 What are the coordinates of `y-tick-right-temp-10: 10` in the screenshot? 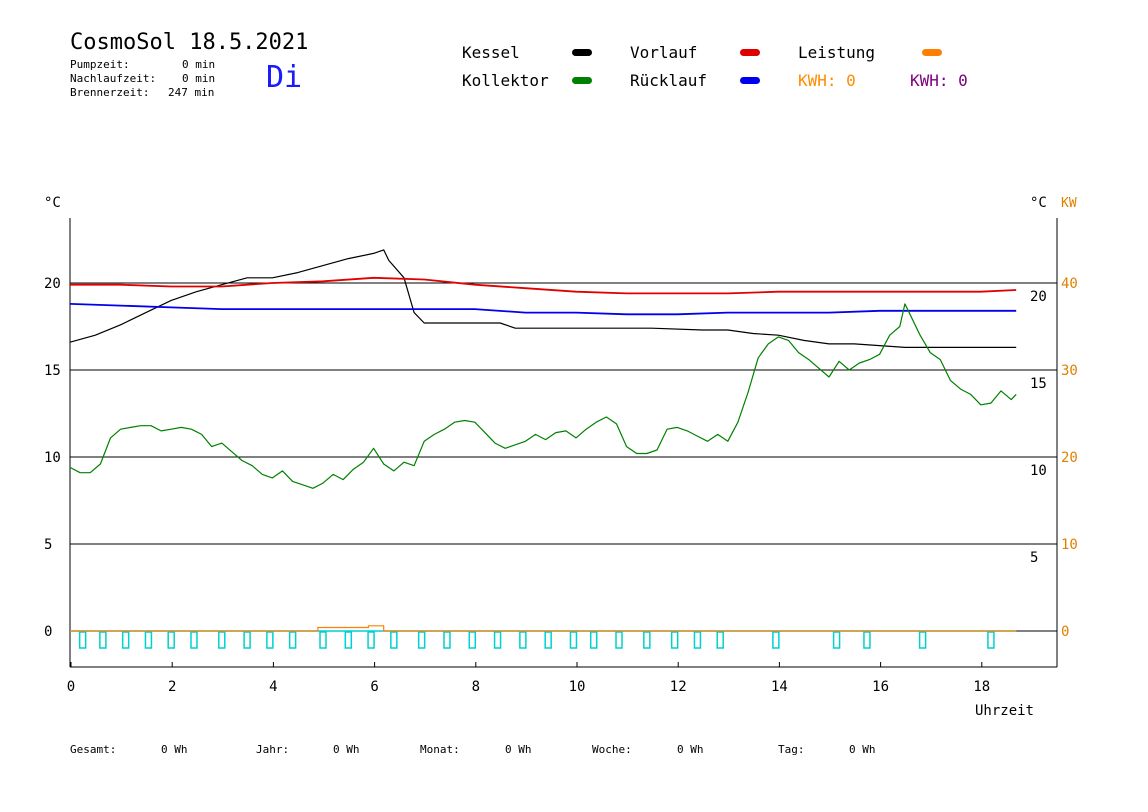 It's located at (1038, 471).